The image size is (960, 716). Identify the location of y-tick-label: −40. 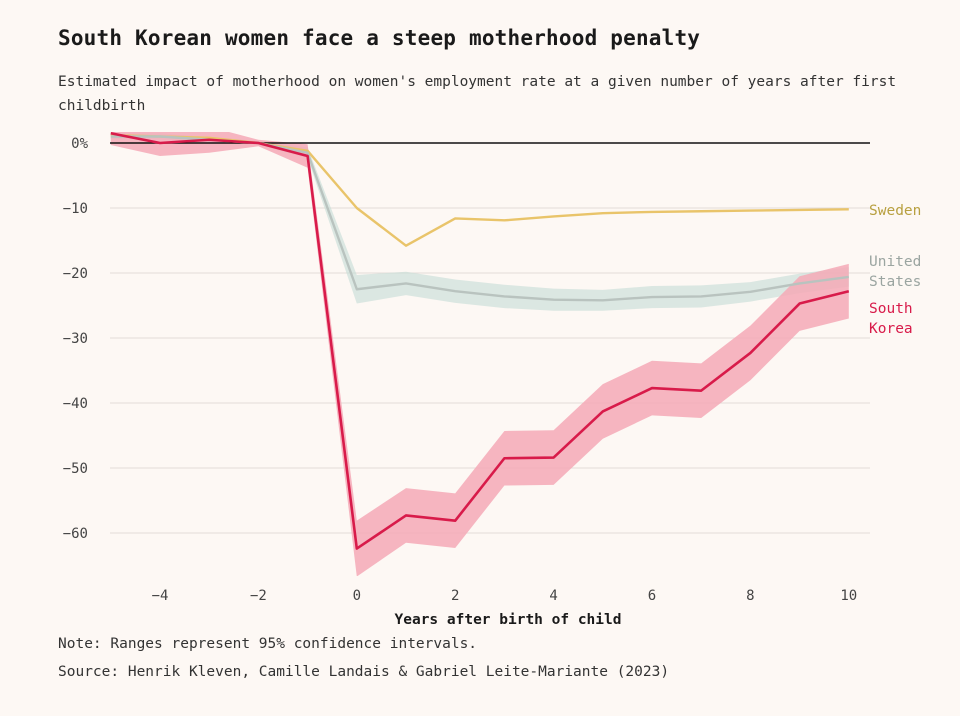
(75, 404).